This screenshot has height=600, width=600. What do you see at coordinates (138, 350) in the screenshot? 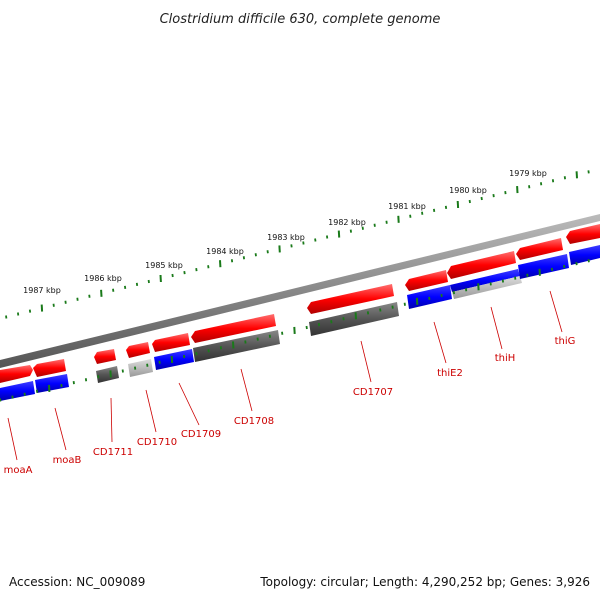
I see `gene-CD1710-forward` at bounding box center [138, 350].